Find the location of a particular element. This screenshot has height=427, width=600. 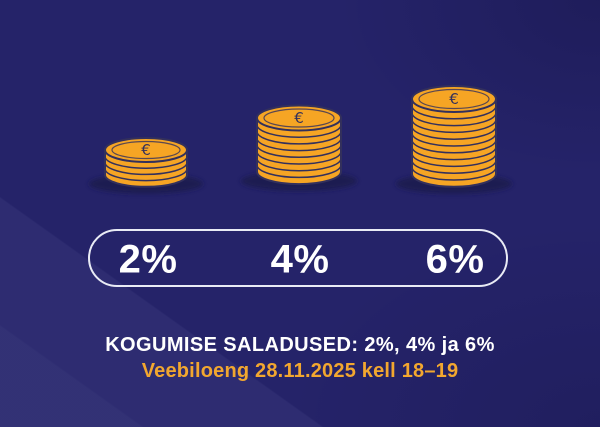

percentages-pill is located at coordinates (298, 258).